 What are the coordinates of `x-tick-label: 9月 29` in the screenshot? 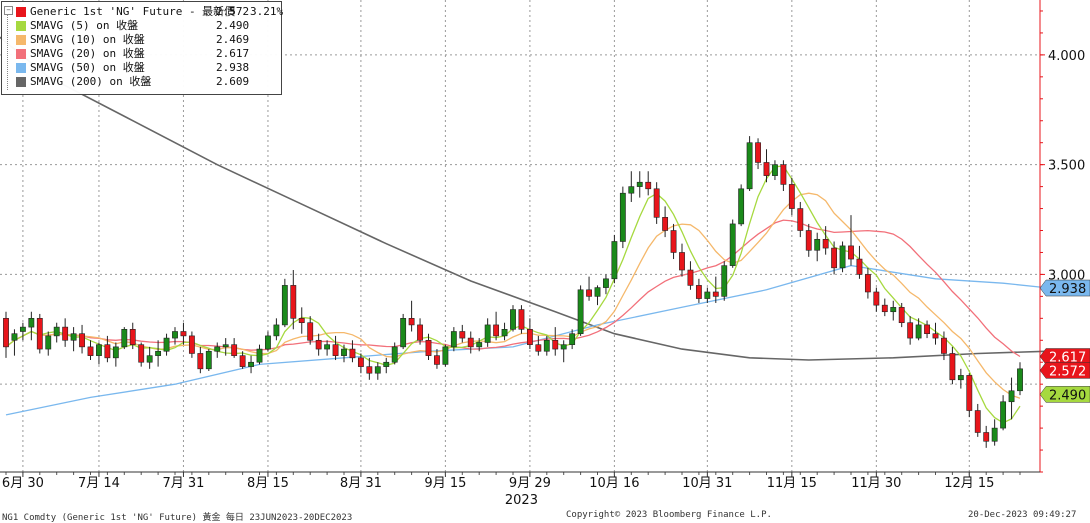 It's located at (530, 483).